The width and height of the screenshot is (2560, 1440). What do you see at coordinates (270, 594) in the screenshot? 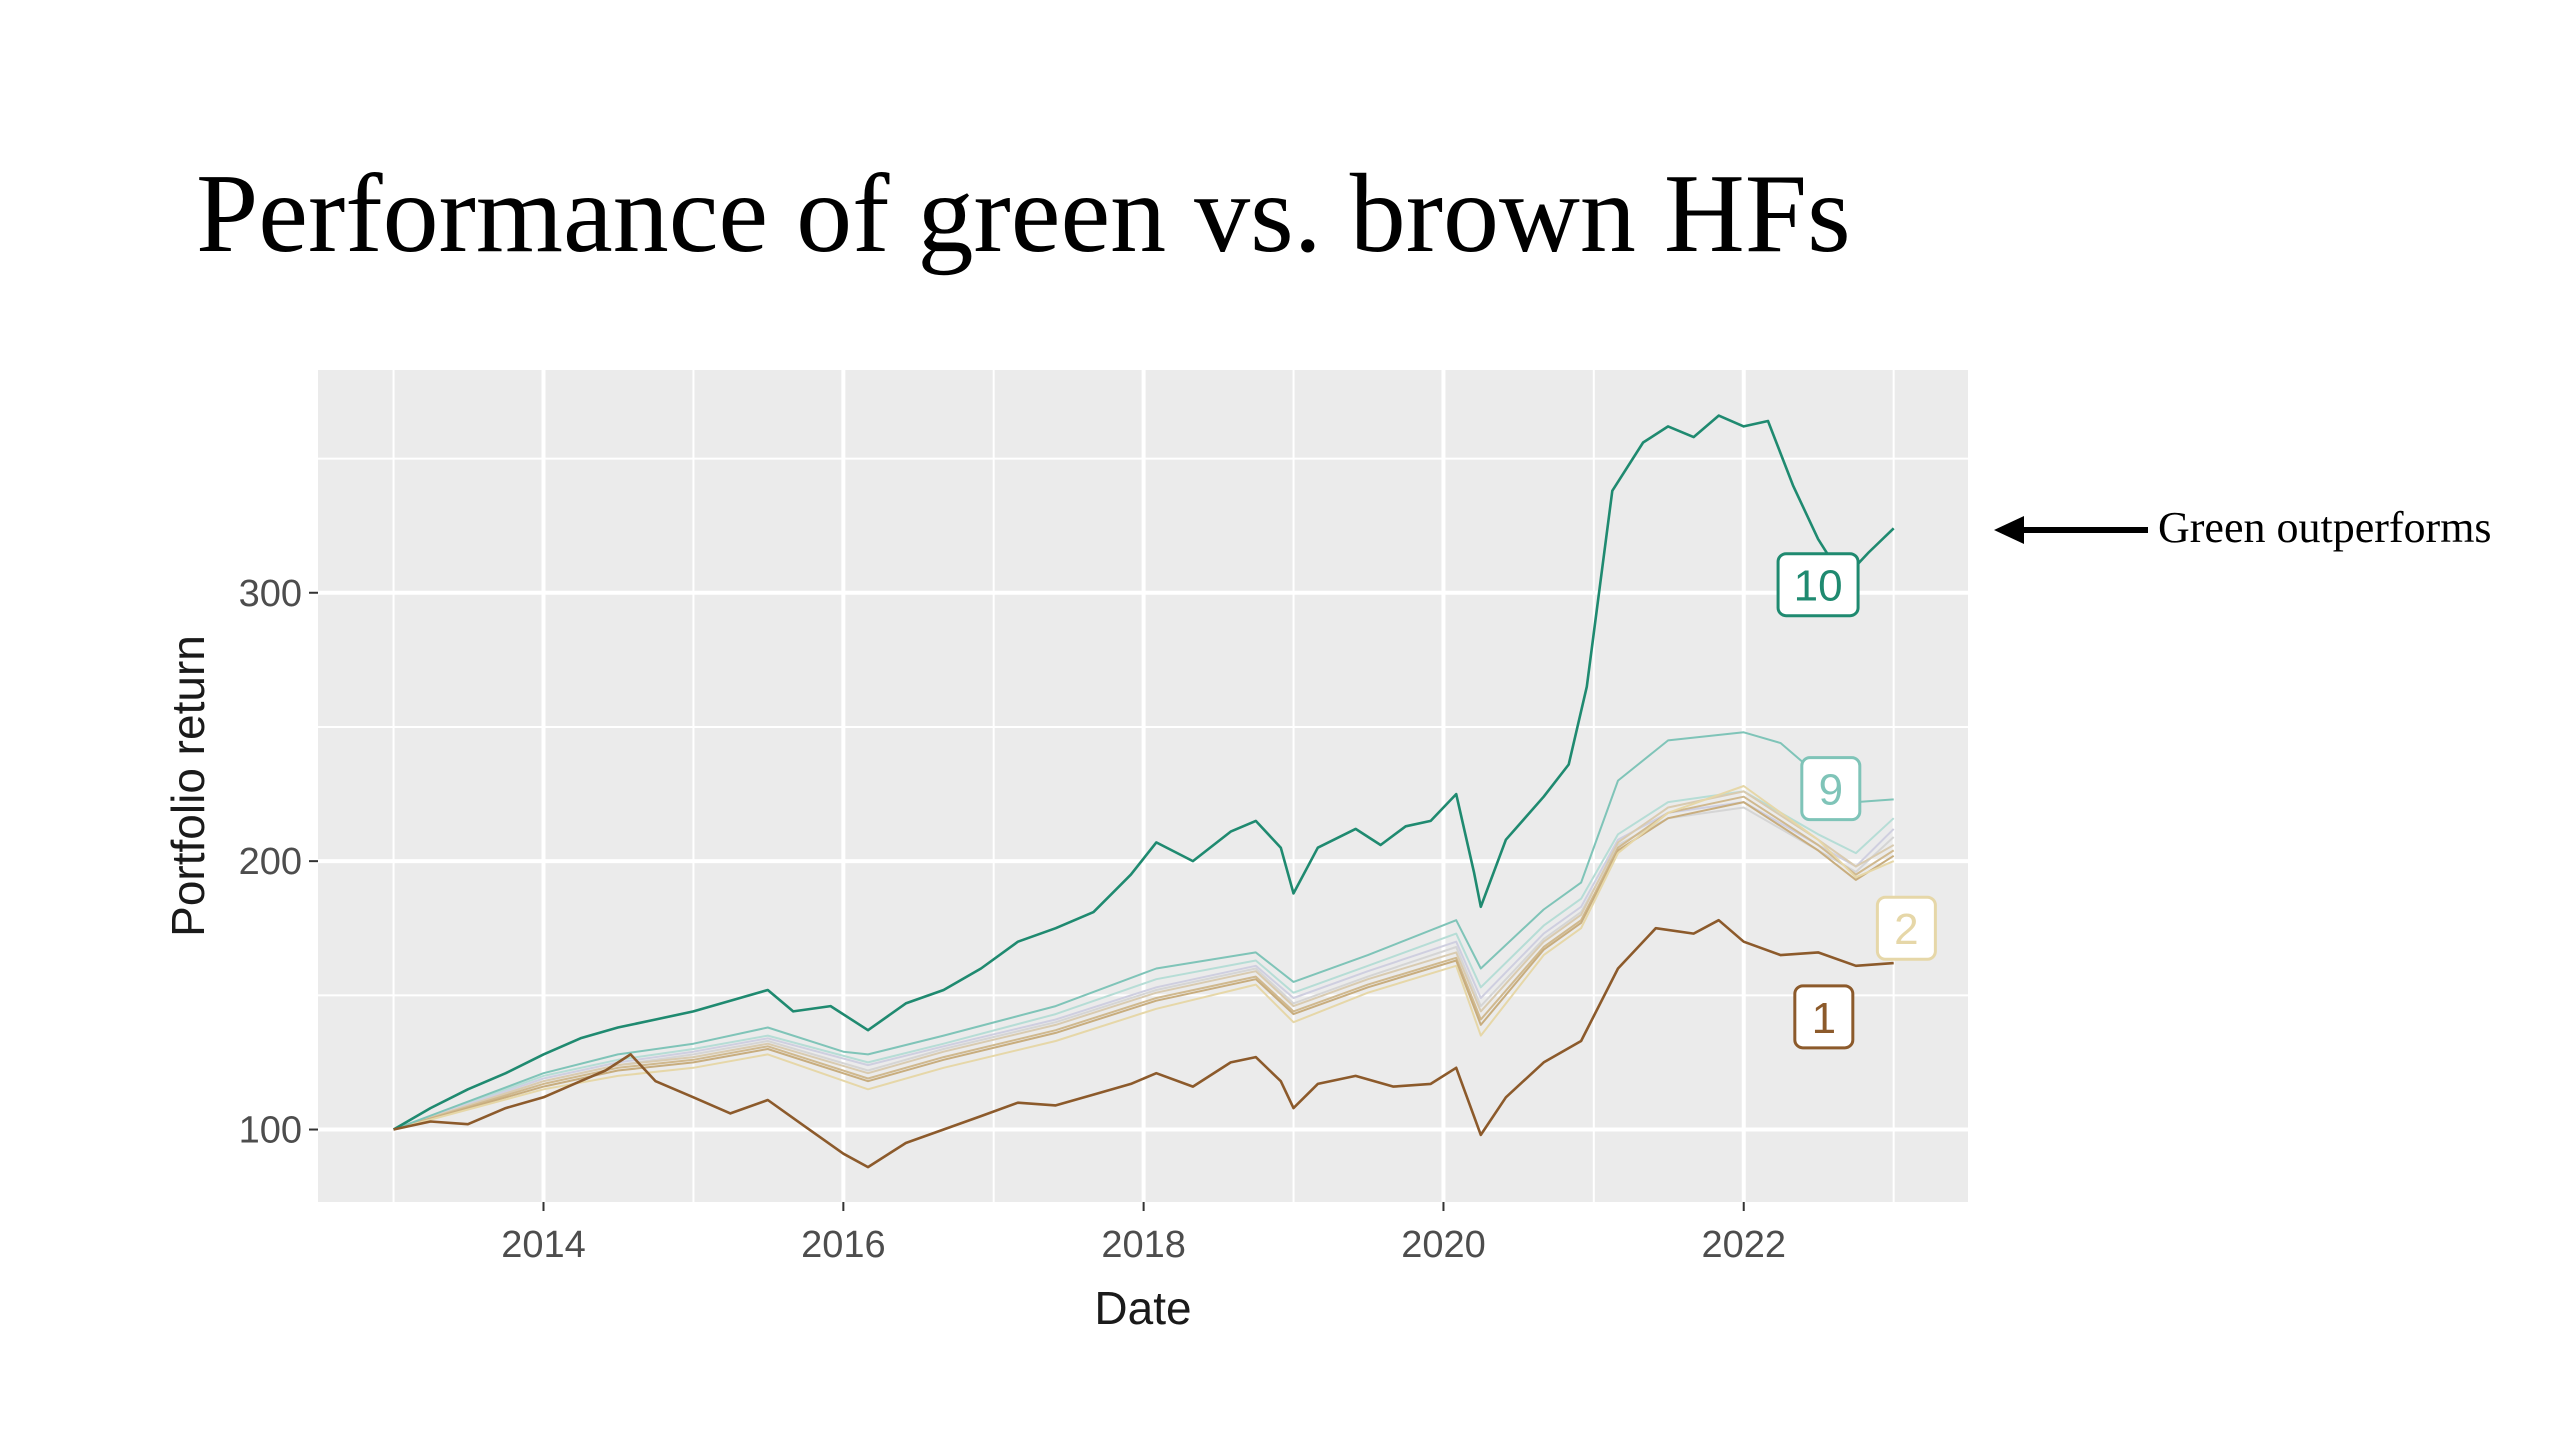
I see `y-tick-label: 300` at bounding box center [270, 594].